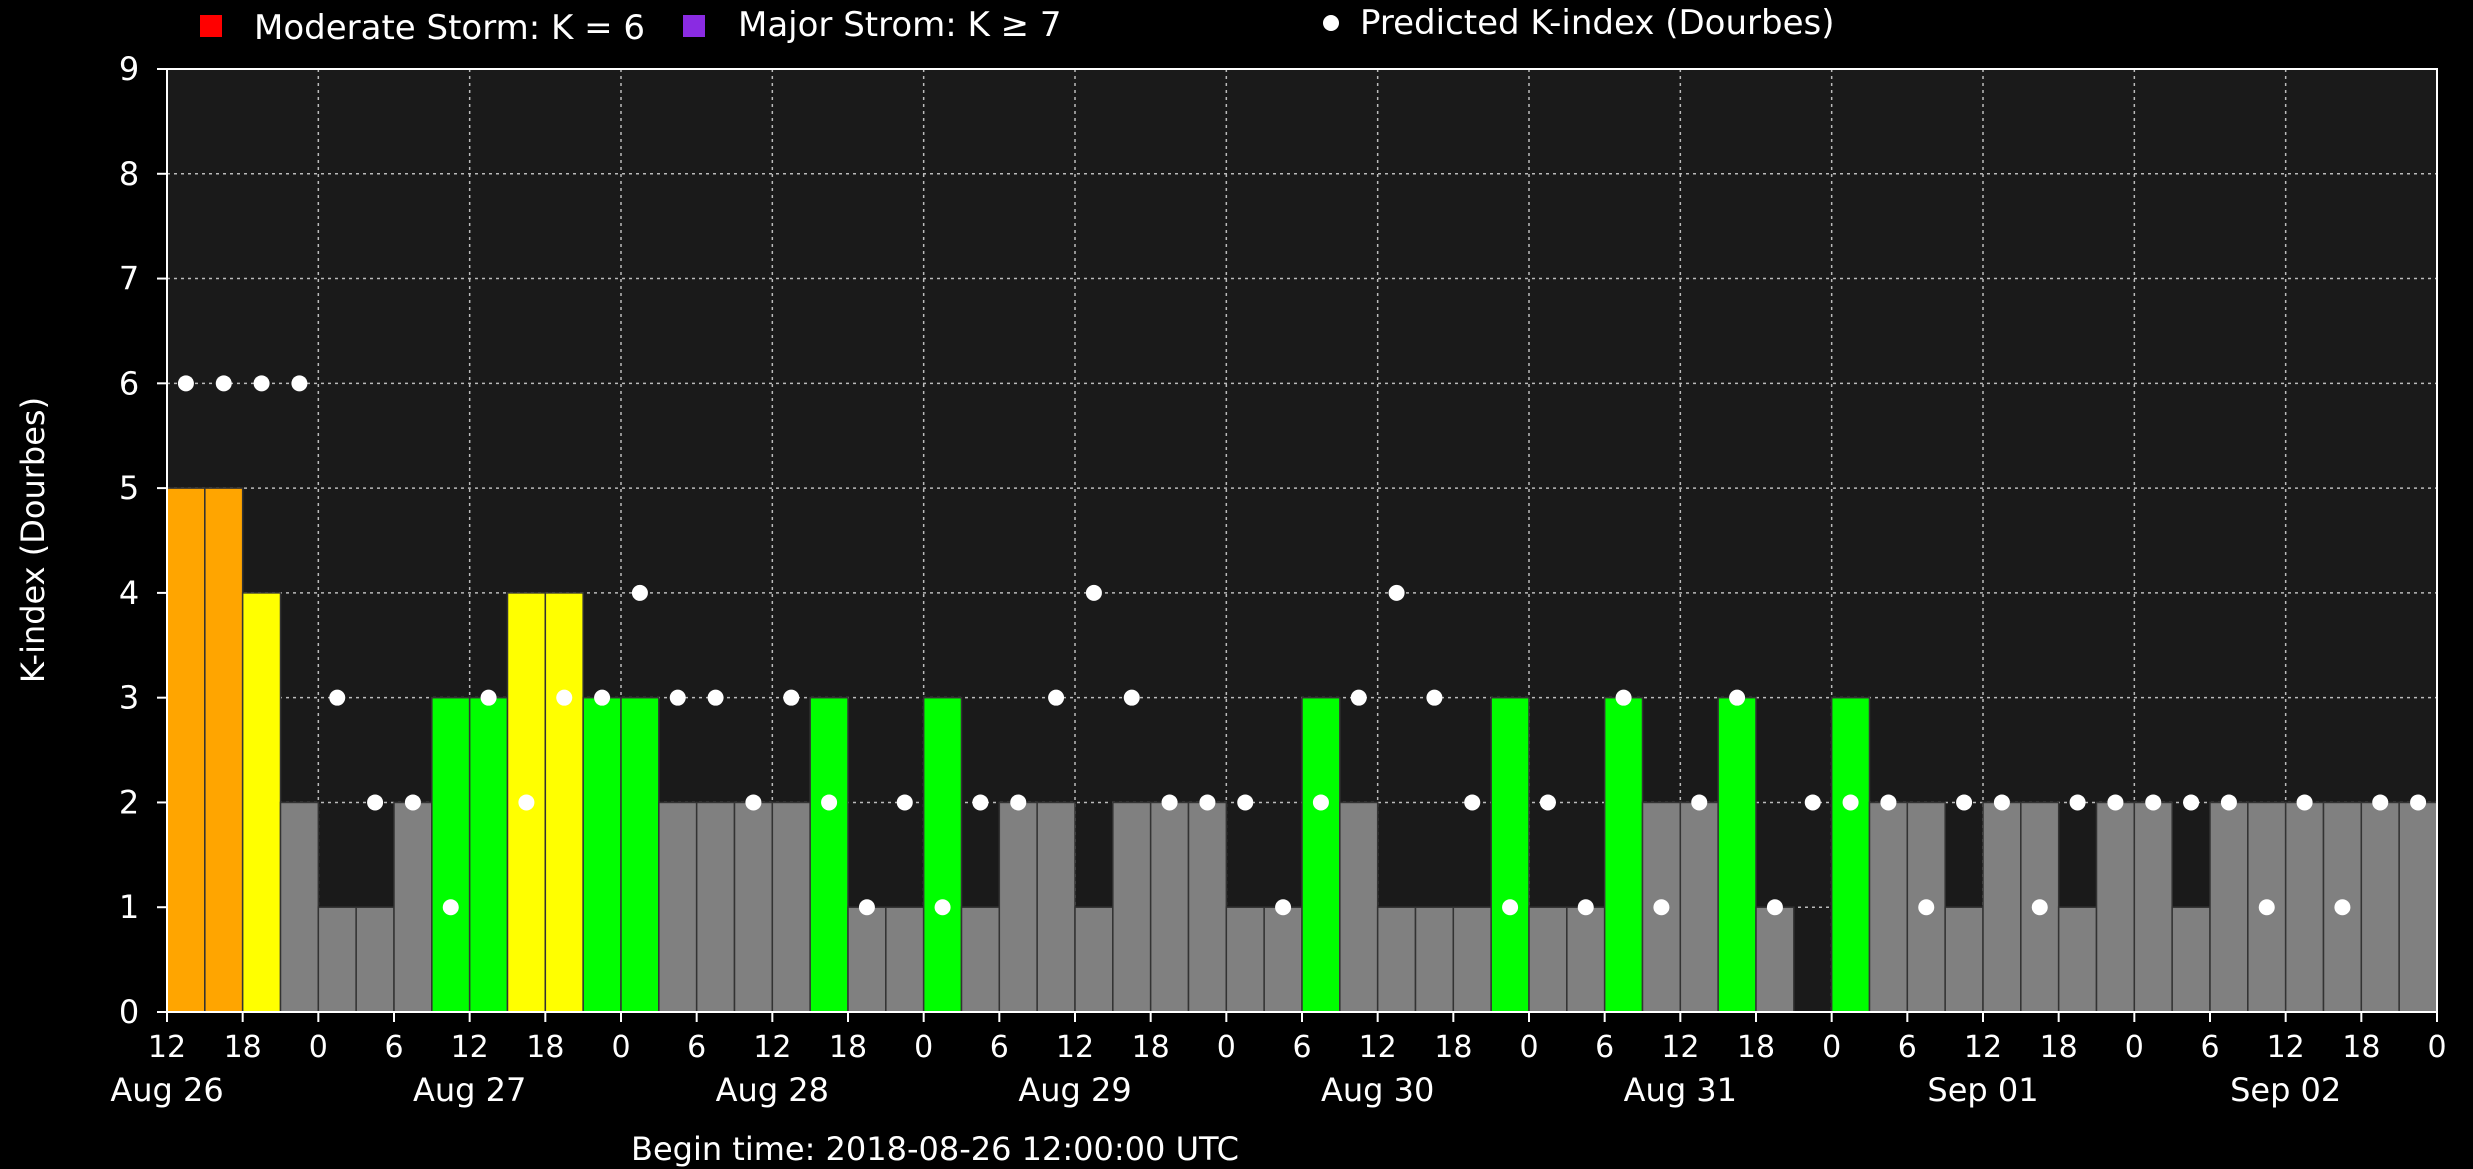 Image resolution: width=2473 pixels, height=1169 pixels. I want to click on y-tick-label: 9, so click(129, 69).